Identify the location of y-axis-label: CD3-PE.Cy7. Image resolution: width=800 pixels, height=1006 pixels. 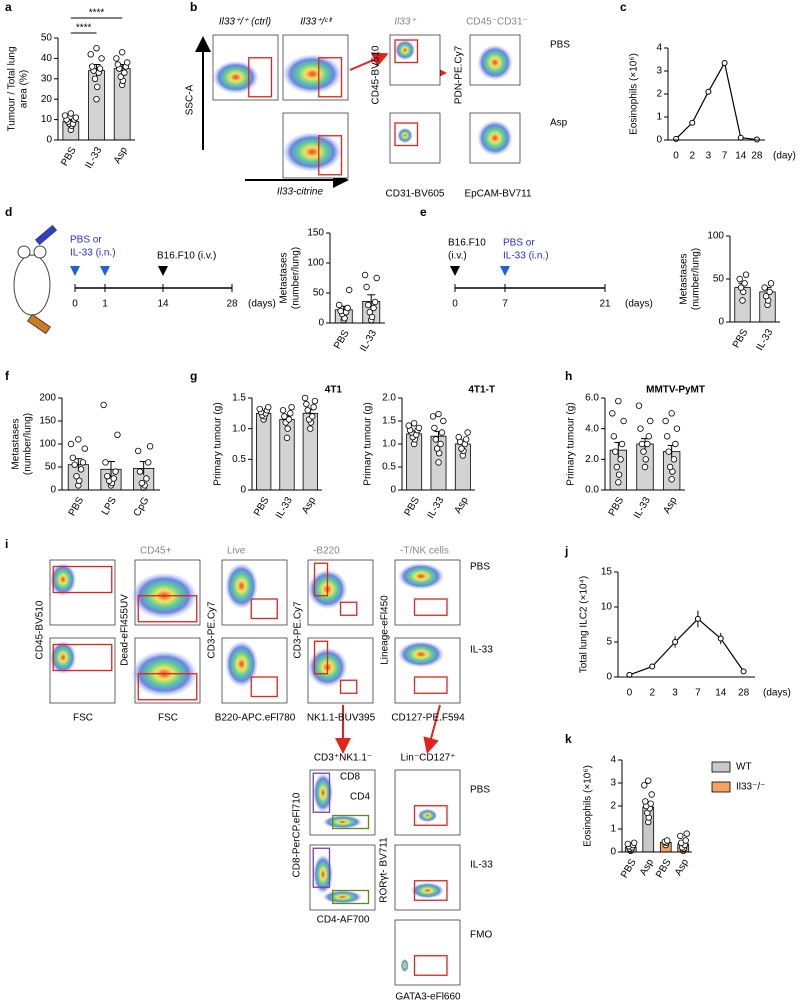
(212, 630).